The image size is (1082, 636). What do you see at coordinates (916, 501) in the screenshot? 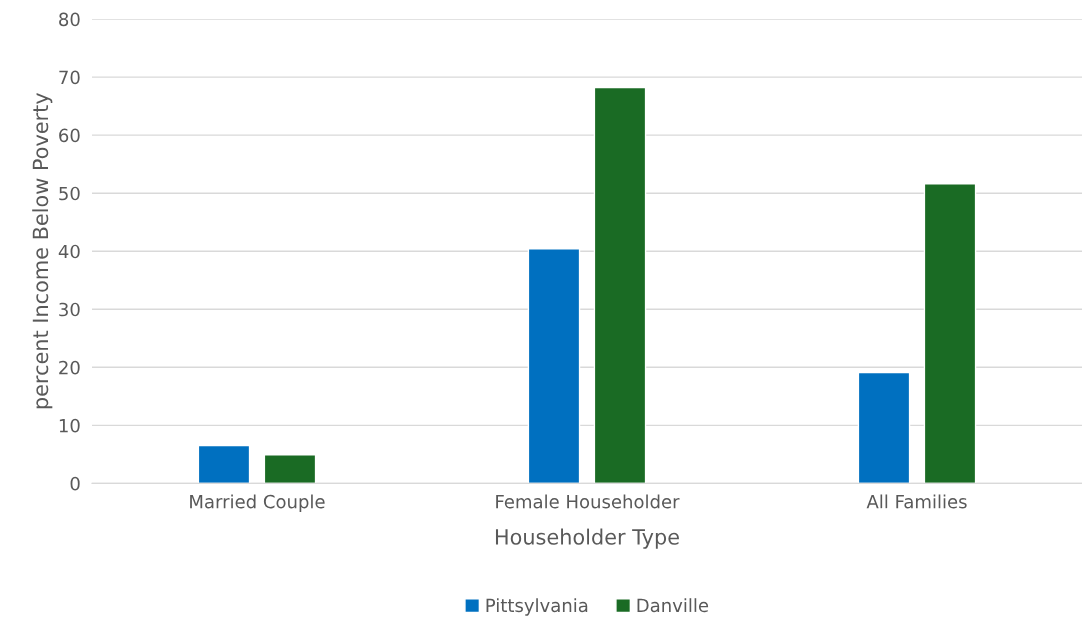
I see `x-tick-label: All Families` at bounding box center [916, 501].